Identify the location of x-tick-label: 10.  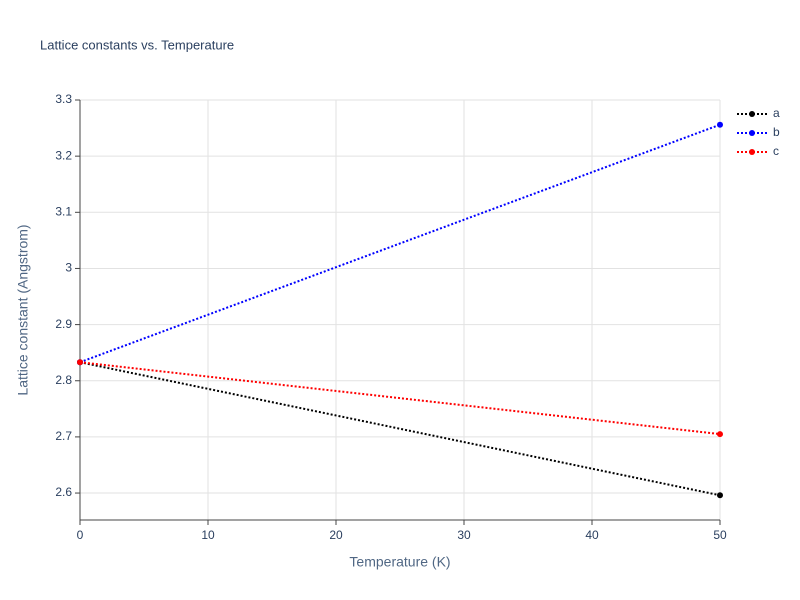
(208, 535).